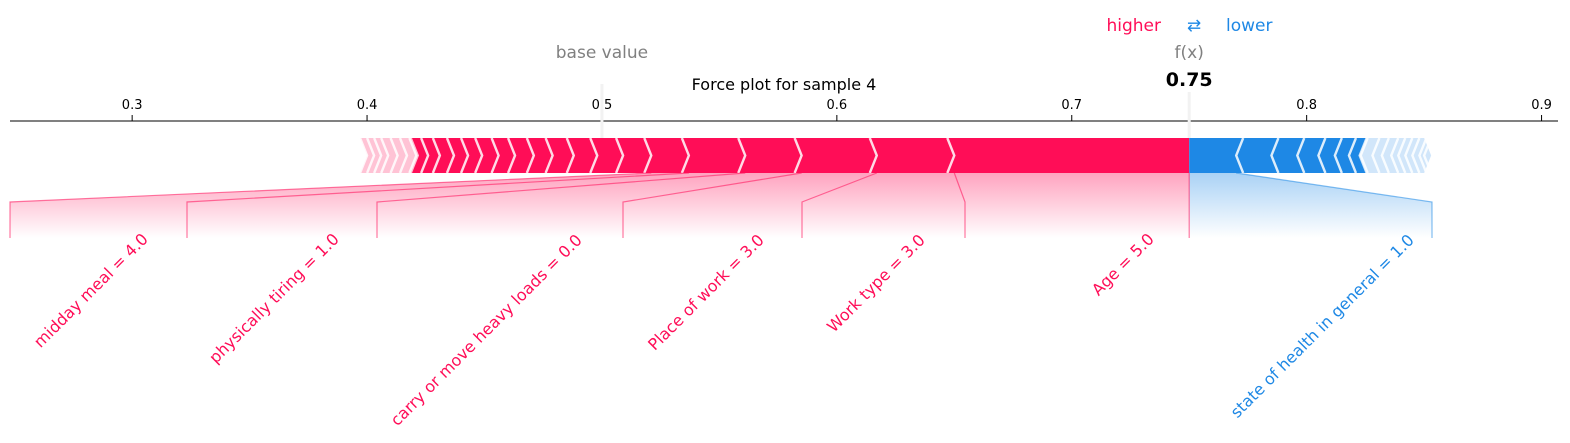 This screenshot has width=1570, height=443. I want to click on x-tick-label: 0.8, so click(1306, 105).